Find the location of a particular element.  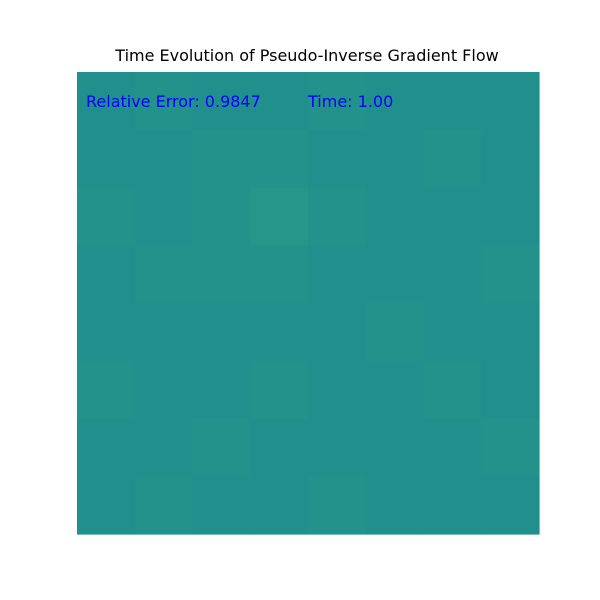

relative-error-label: Relative Error: 0.9847 is located at coordinates (173, 101).